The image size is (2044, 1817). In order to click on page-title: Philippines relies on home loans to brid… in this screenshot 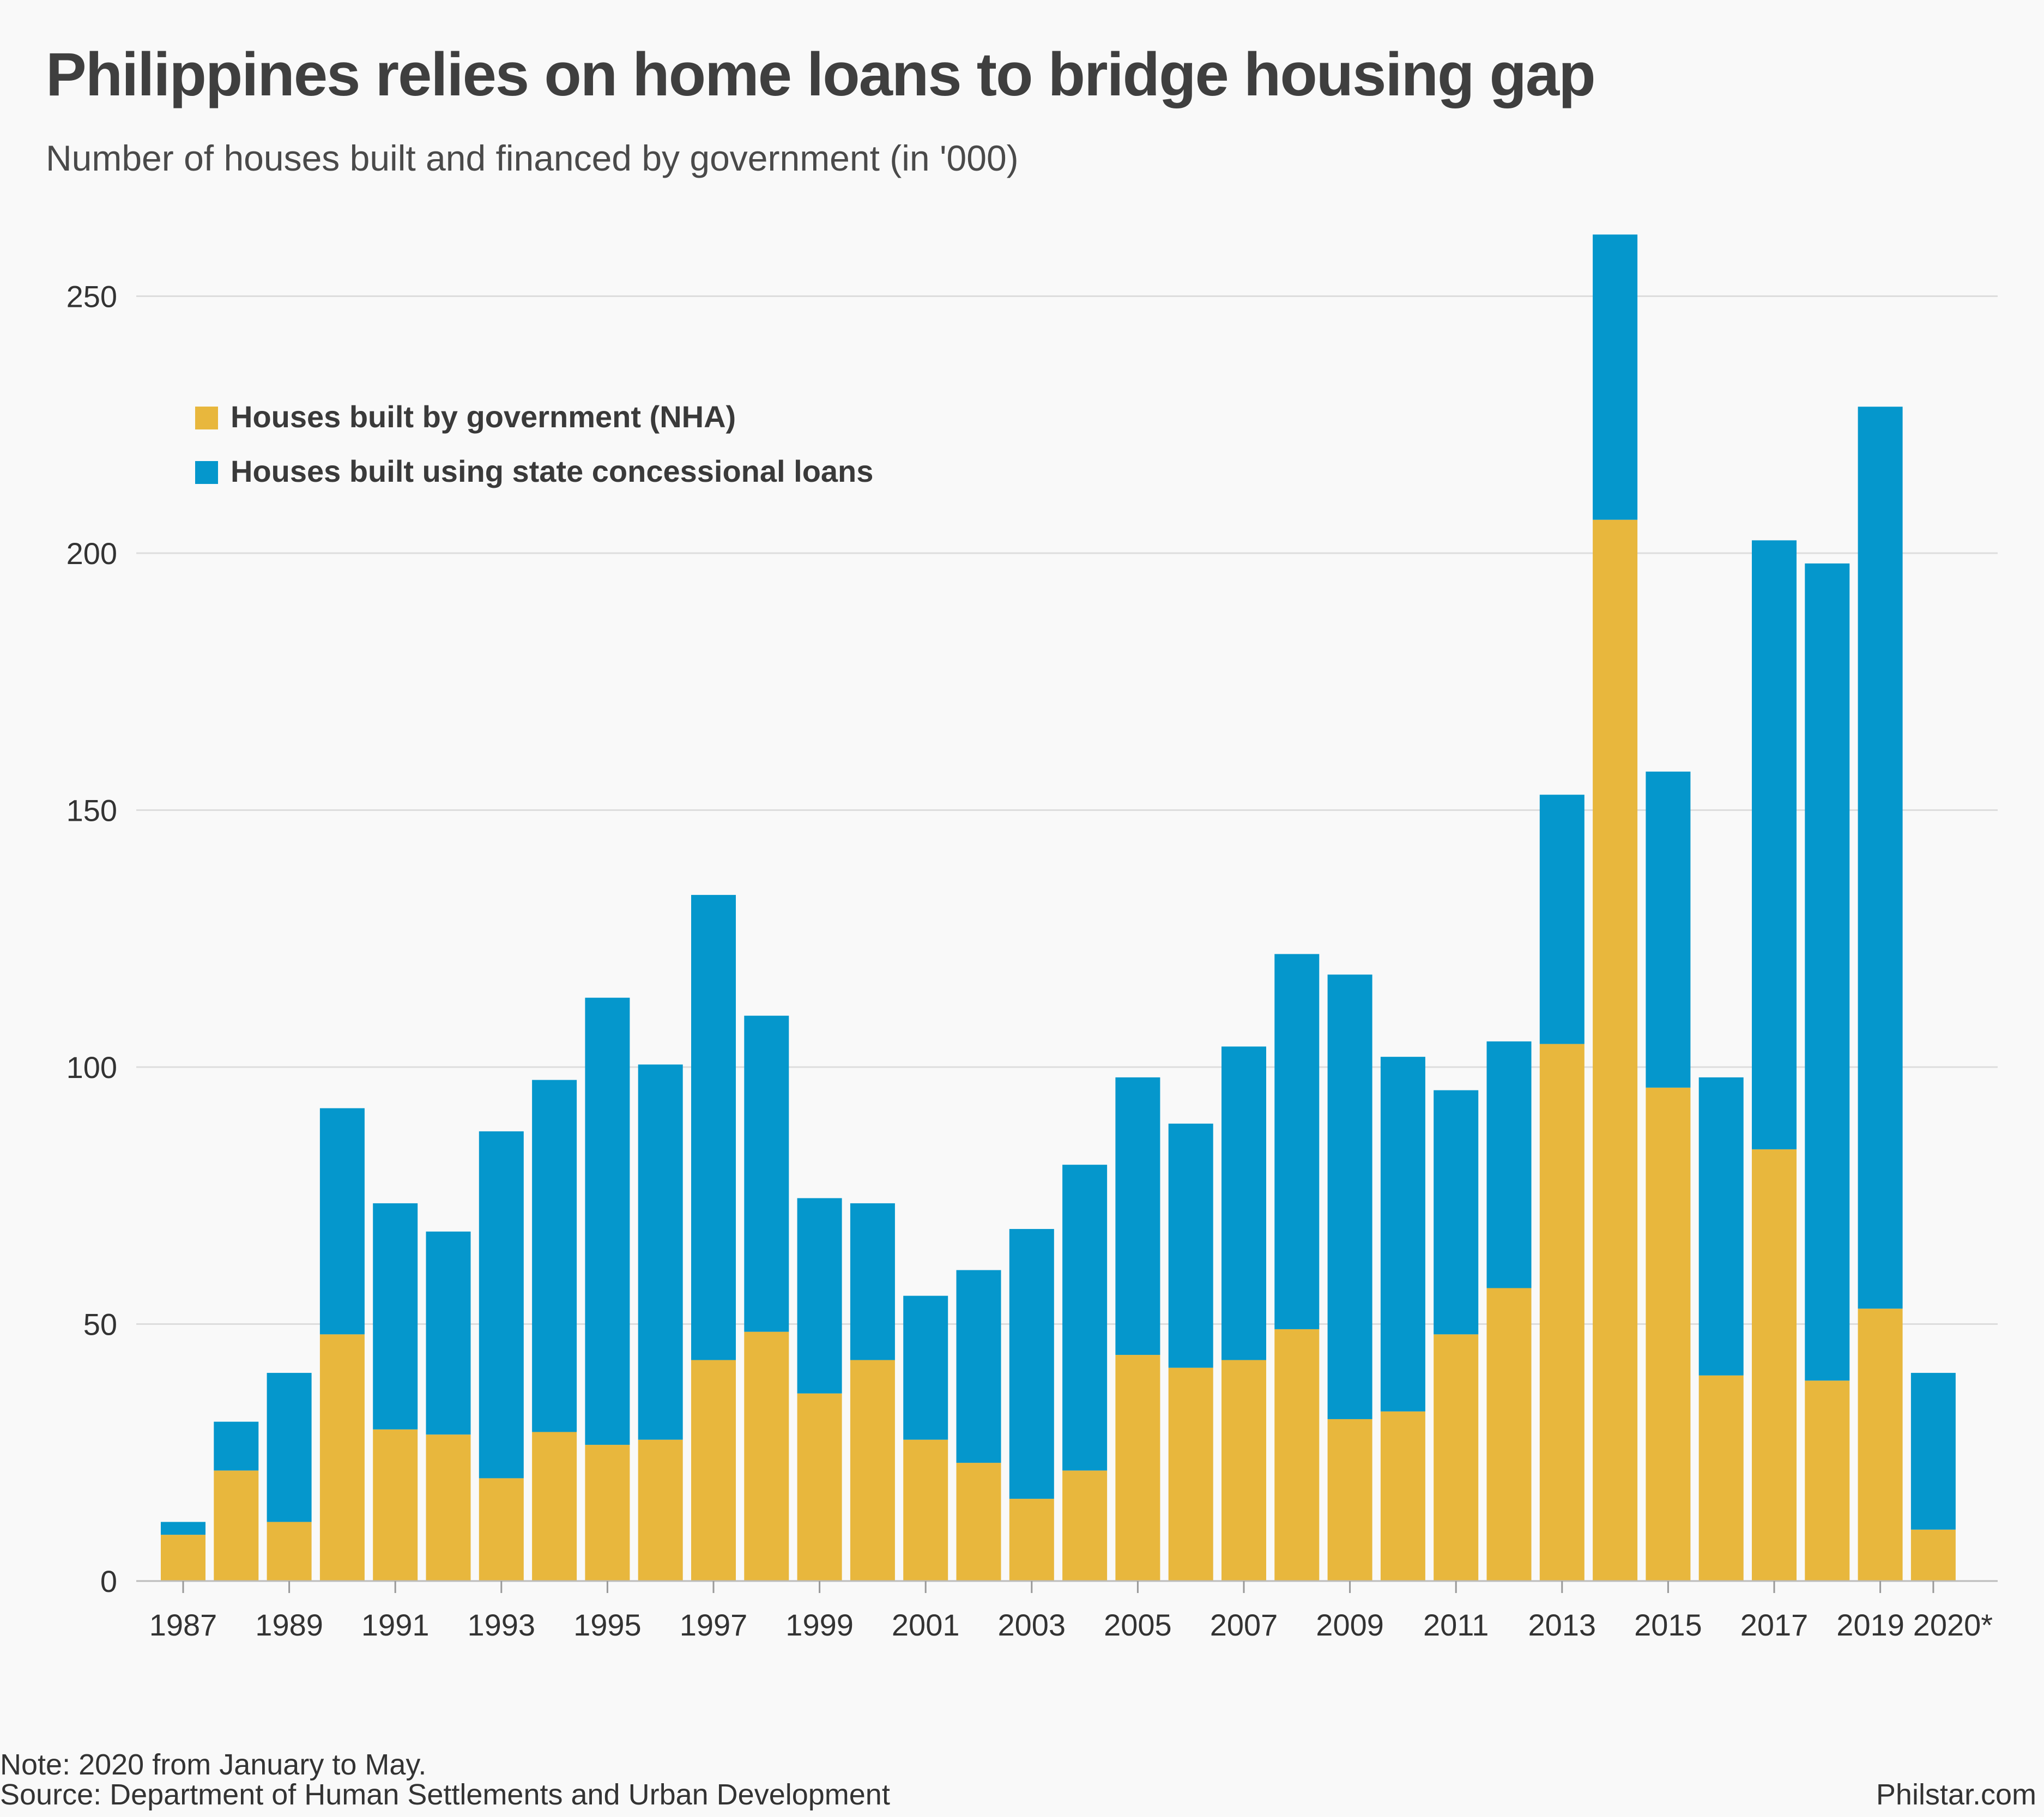, I will do `click(821, 74)`.